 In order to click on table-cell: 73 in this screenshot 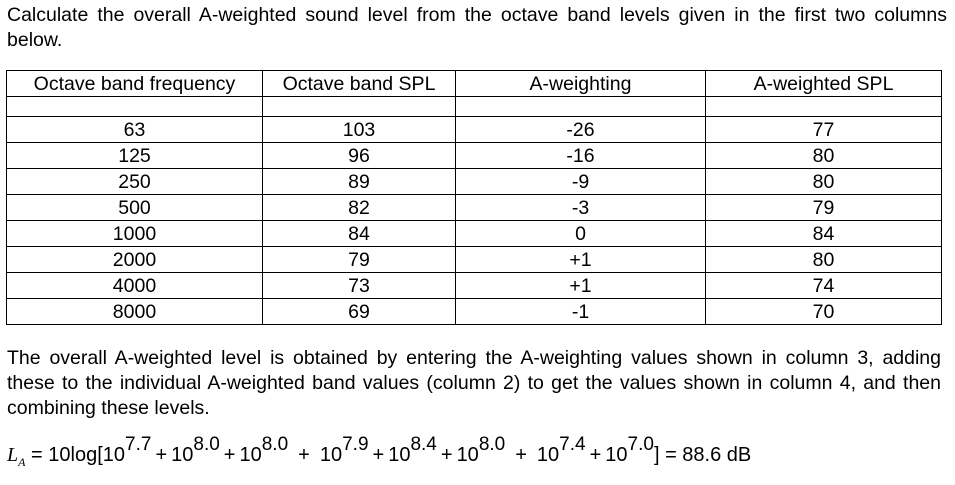, I will do `click(359, 285)`.